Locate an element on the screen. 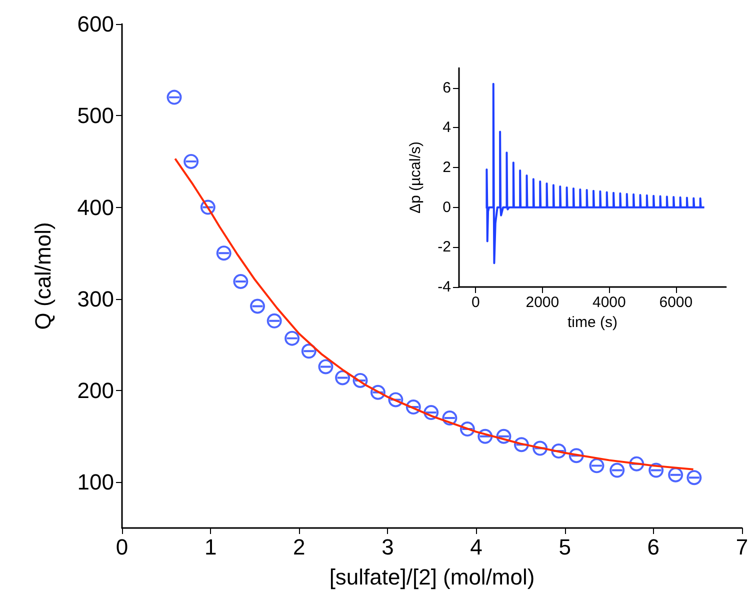  x-tick-label: 6 is located at coordinates (653, 547).